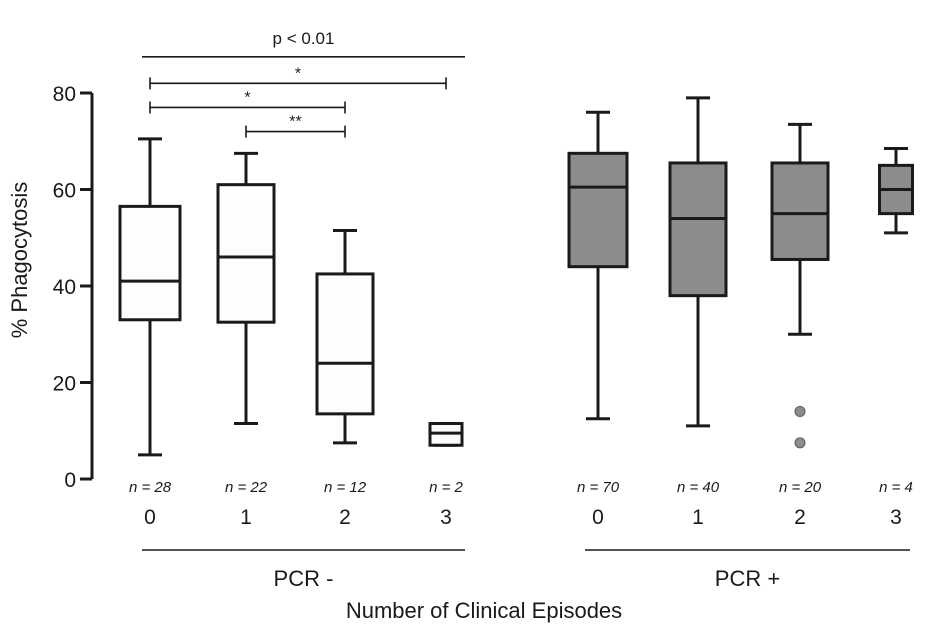 The height and width of the screenshot is (628, 947). I want to click on sample-size-label: n = 40, so click(698, 487).